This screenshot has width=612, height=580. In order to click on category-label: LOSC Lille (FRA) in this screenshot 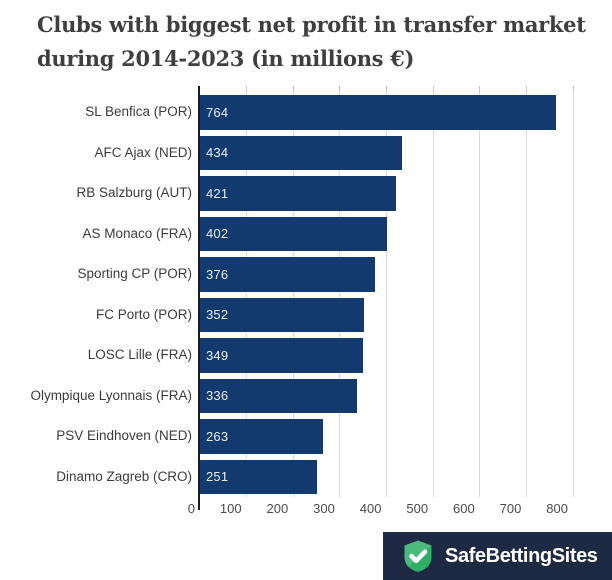, I will do `click(139, 354)`.